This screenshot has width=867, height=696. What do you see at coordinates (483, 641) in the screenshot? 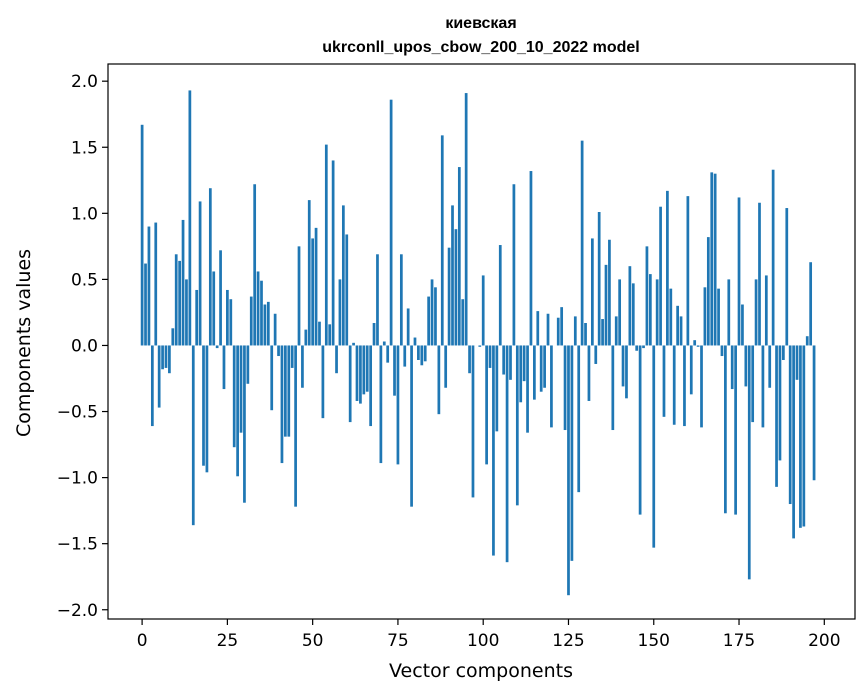
I see `x-tick-label: 100` at bounding box center [483, 641].